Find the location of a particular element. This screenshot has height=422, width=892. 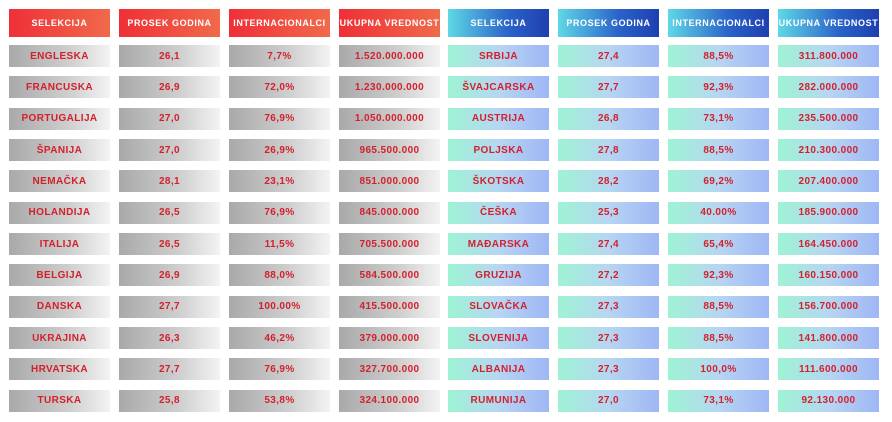

left-cell-ukupna-vrednost: 327.700.000 is located at coordinates (389, 369).